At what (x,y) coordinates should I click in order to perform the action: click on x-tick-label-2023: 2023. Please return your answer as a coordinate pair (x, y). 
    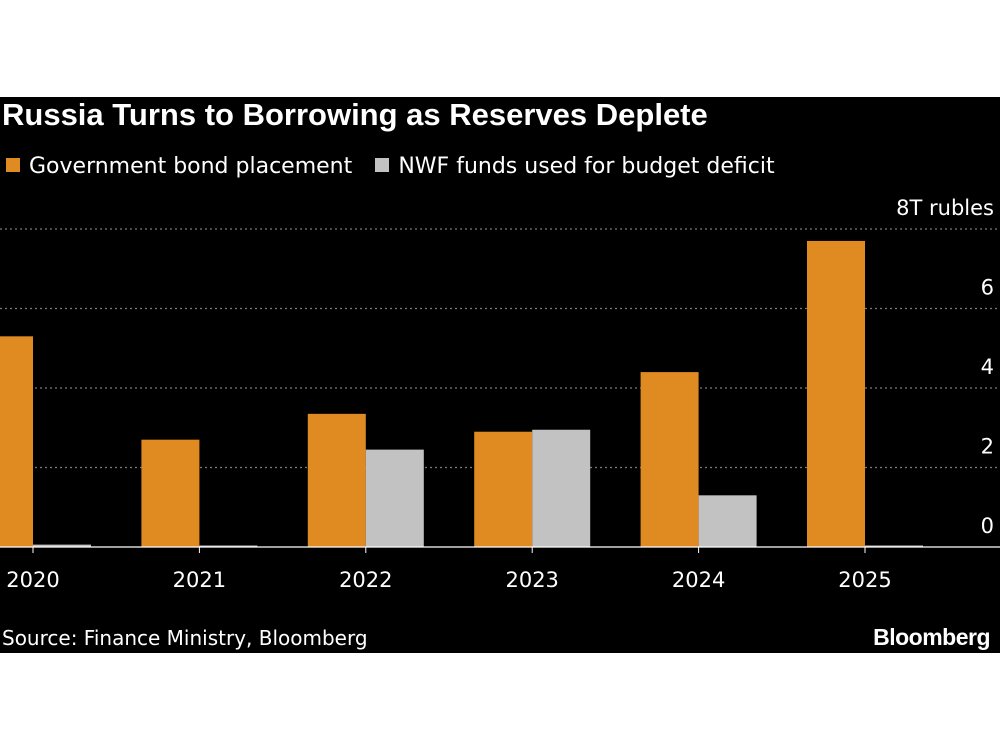
    Looking at the image, I should click on (531, 580).